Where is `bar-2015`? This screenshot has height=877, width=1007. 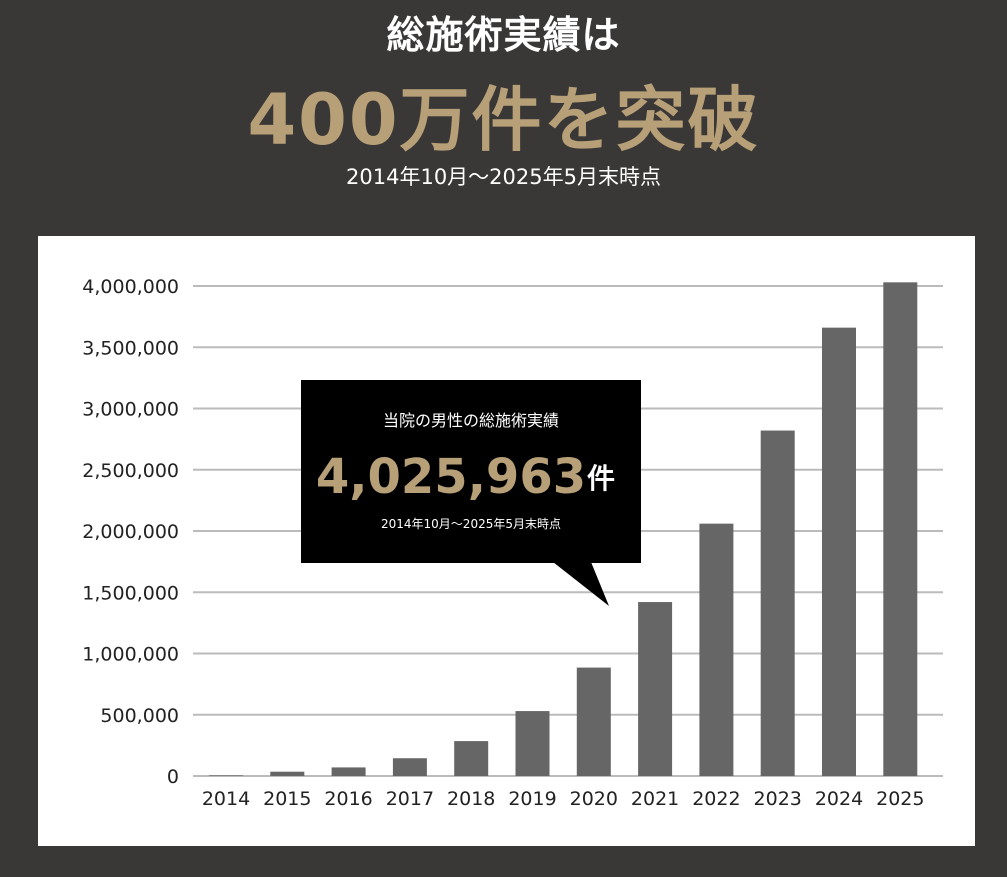 bar-2015 is located at coordinates (287, 773).